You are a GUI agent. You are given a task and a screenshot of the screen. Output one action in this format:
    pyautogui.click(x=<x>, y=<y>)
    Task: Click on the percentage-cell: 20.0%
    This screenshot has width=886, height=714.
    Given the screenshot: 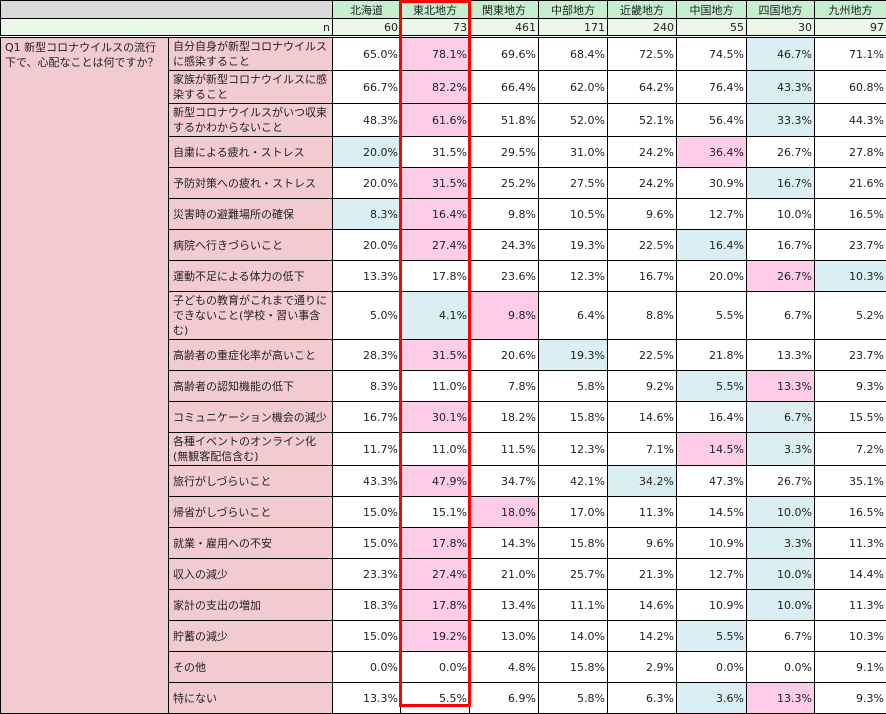 What is the action you would take?
    pyautogui.click(x=712, y=276)
    